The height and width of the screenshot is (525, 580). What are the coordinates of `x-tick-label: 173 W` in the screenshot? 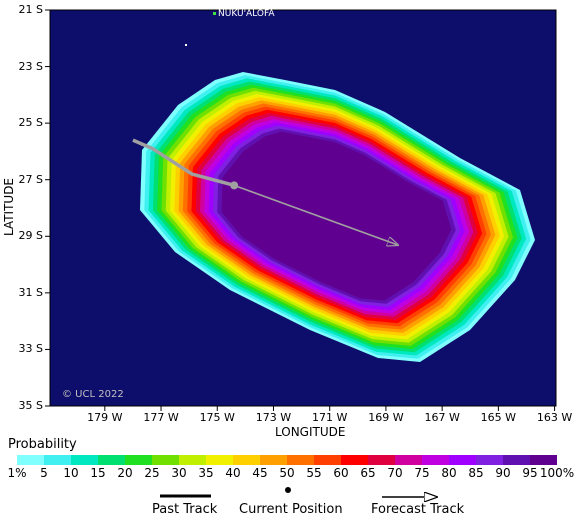 It's located at (273, 417).